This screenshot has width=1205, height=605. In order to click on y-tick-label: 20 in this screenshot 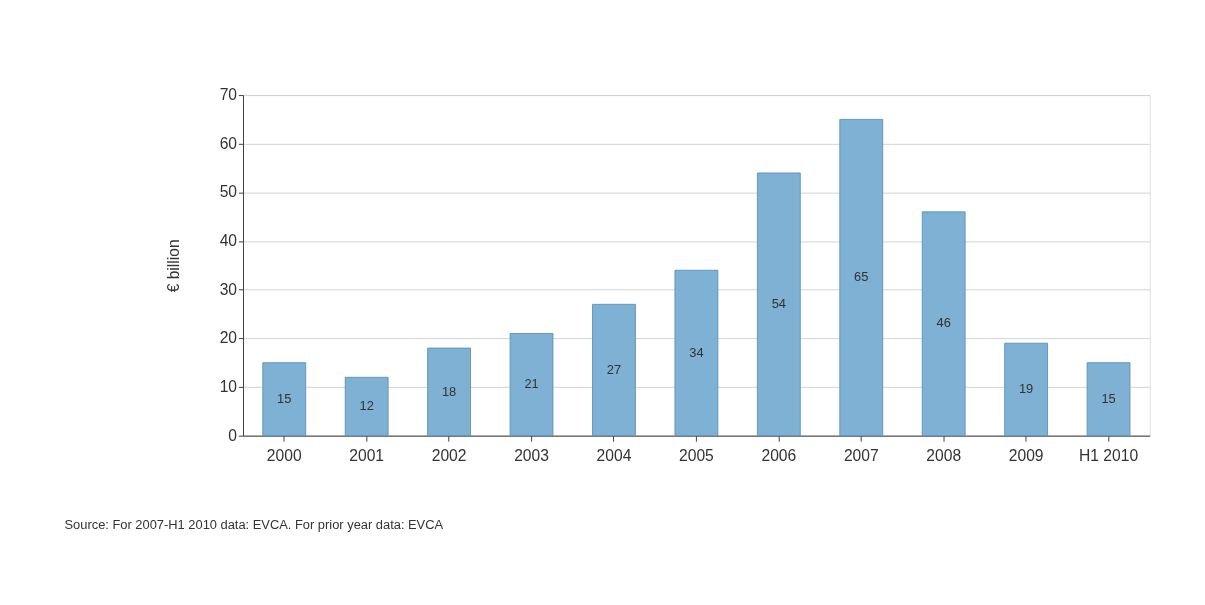, I will do `click(228, 338)`.